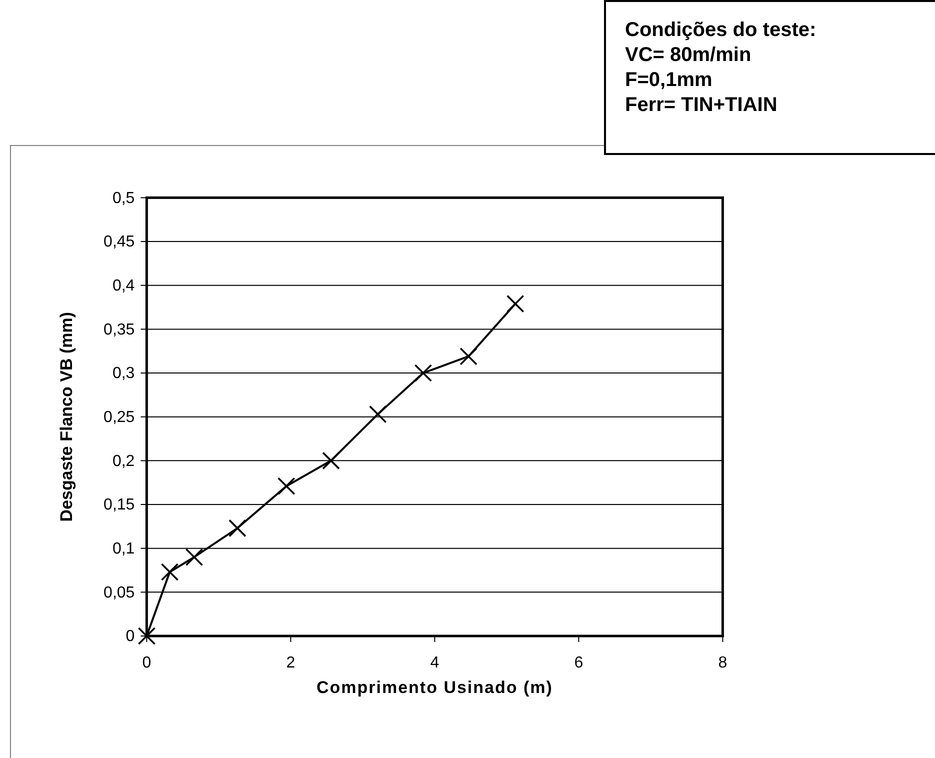 Image resolution: width=935 pixels, height=758 pixels. Describe the element at coordinates (123, 198) in the screenshot. I see `y-tick-label: 0,5` at that location.